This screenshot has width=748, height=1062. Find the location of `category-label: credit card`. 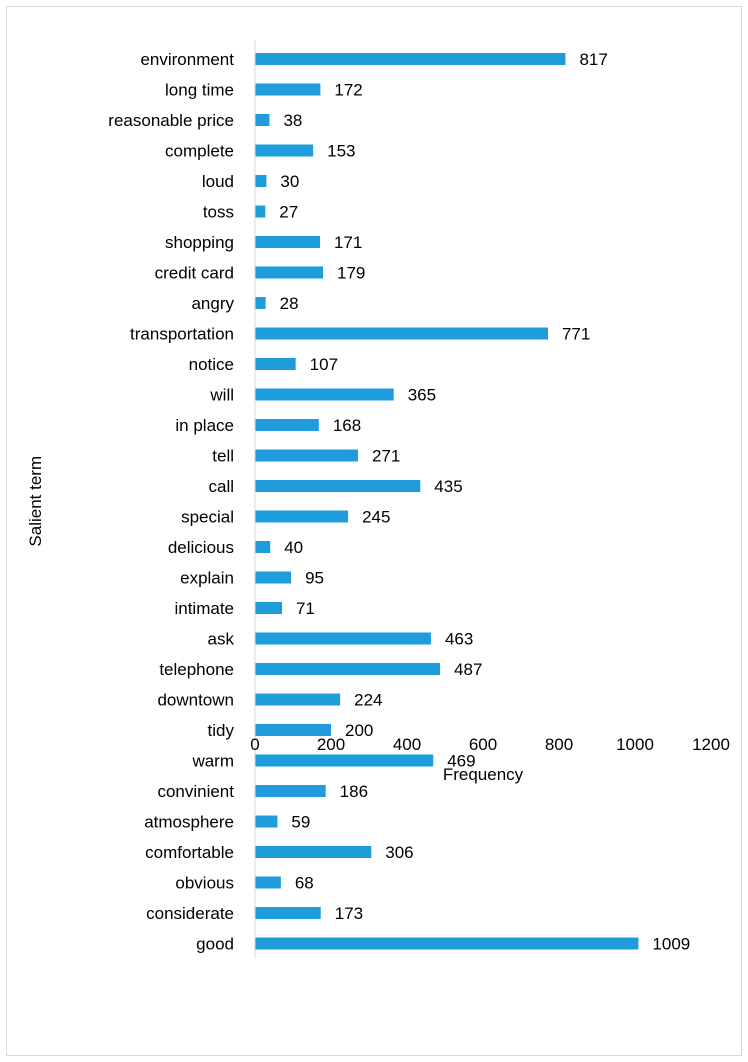

category-label: credit card is located at coordinates (194, 273).